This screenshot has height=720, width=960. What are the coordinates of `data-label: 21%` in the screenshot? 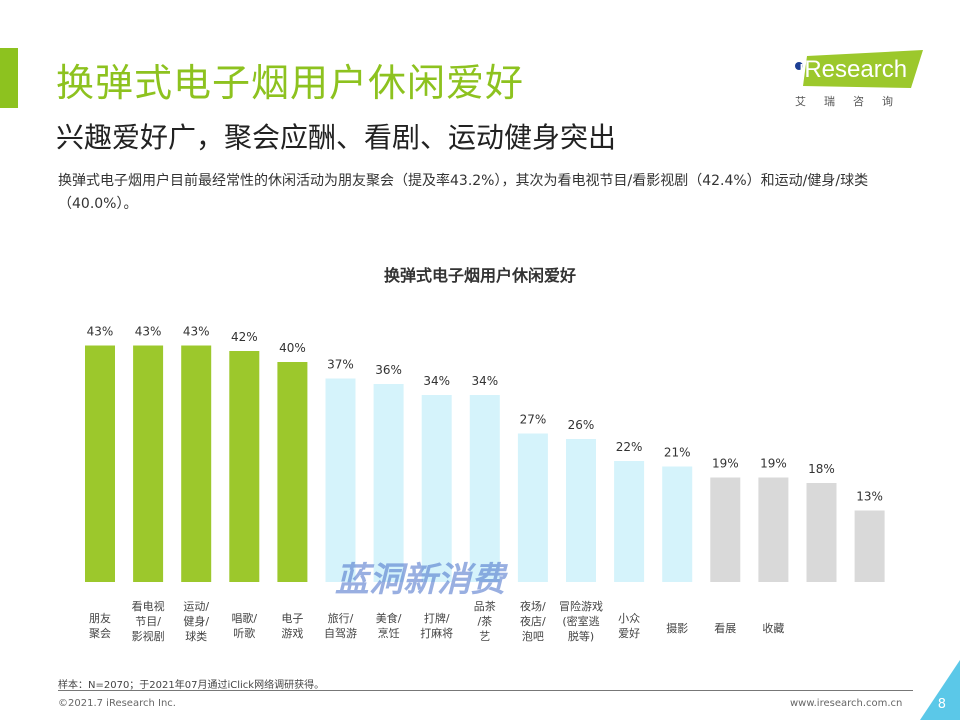 It's located at (677, 453).